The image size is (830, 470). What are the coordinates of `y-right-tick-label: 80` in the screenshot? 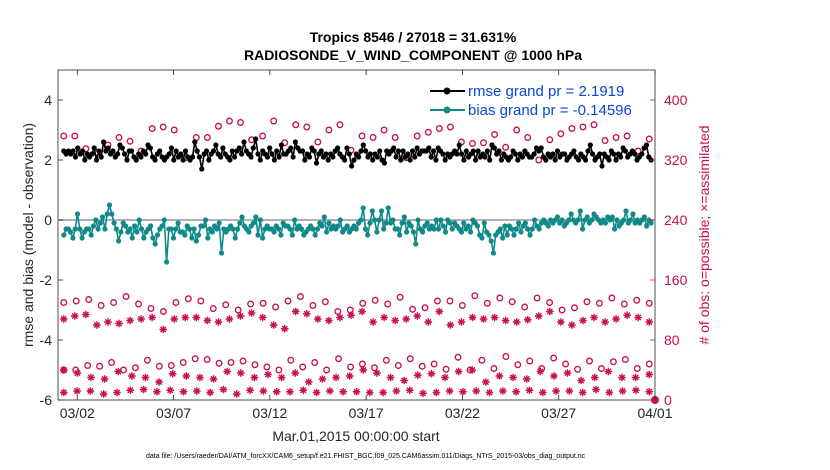 It's located at (672, 340).